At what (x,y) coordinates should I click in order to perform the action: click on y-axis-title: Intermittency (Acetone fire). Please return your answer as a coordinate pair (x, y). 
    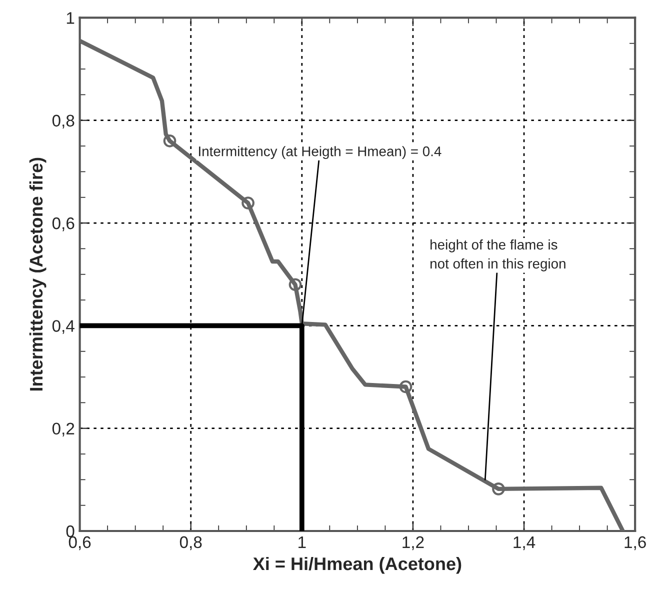
    Looking at the image, I should click on (37, 274).